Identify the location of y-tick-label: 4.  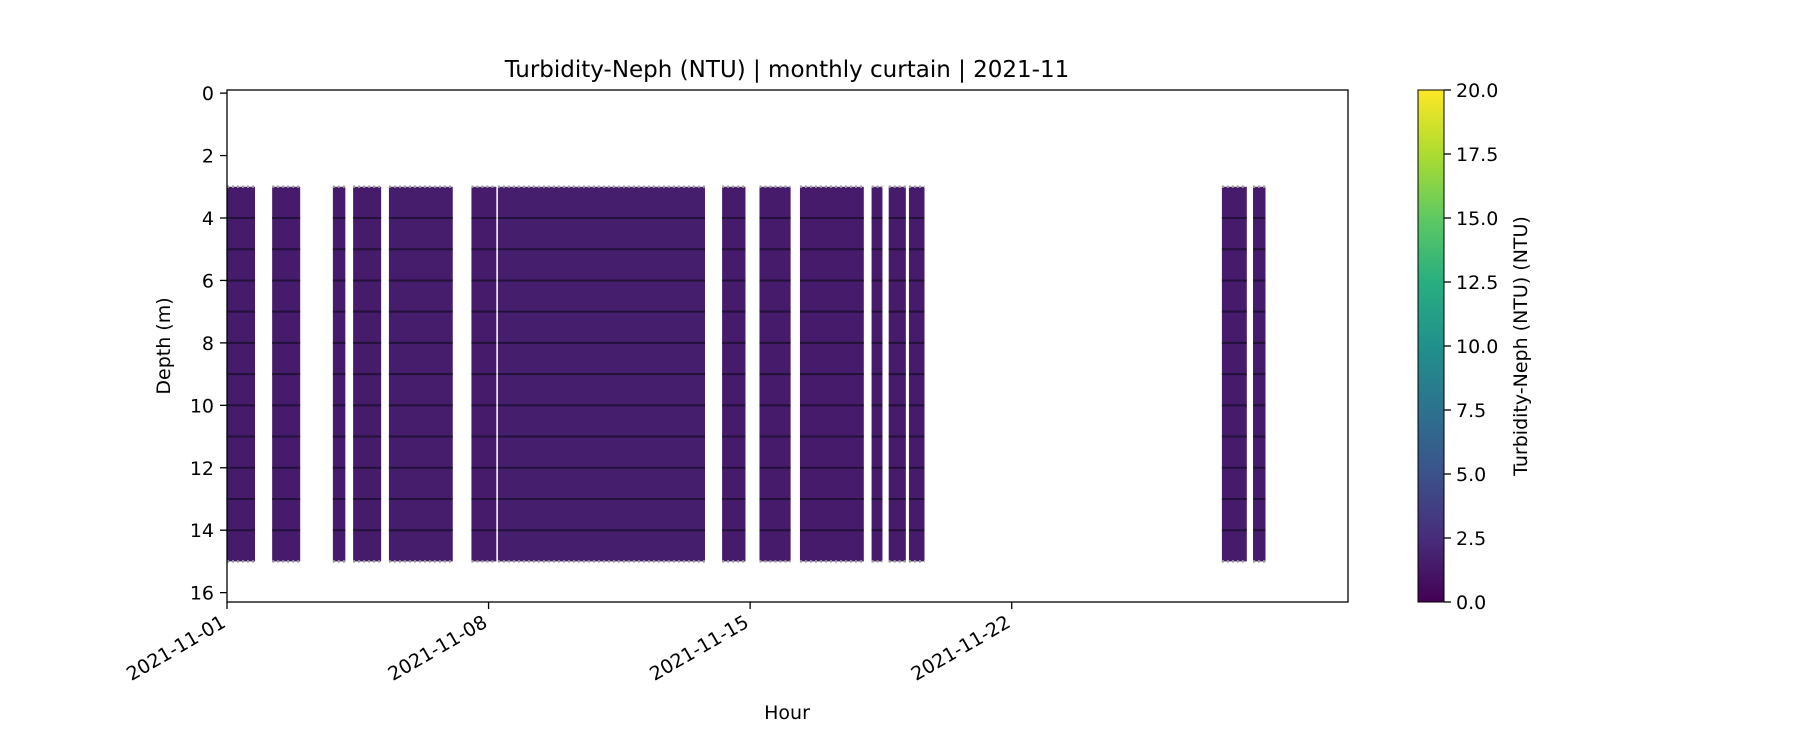
(208, 219).